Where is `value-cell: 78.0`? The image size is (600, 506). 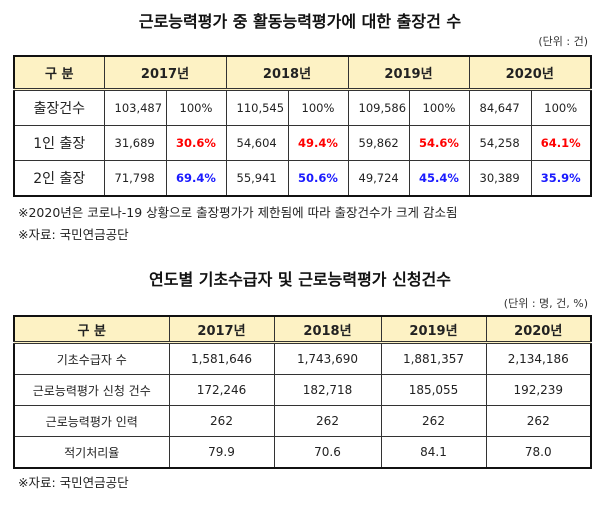 value-cell: 78.0 is located at coordinates (538, 452).